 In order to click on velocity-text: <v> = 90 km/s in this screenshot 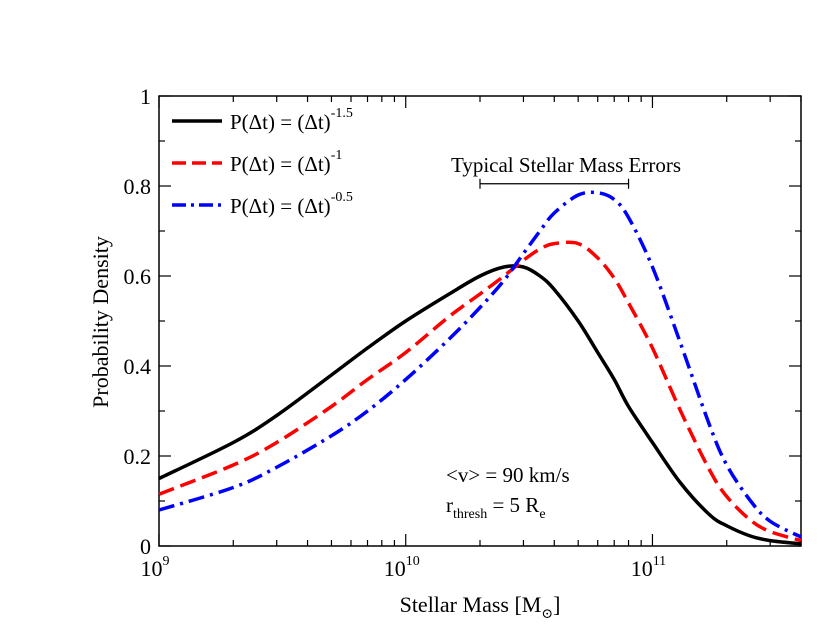, I will do `click(508, 475)`.